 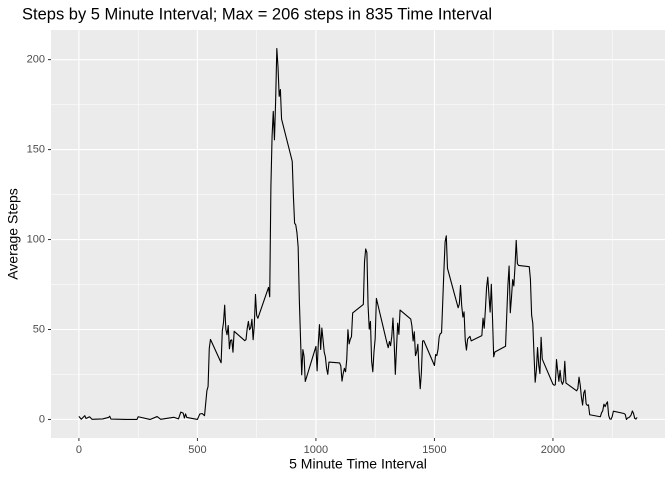 What do you see at coordinates (13, 234) in the screenshot?
I see `y-axis-label: Average Steps` at bounding box center [13, 234].